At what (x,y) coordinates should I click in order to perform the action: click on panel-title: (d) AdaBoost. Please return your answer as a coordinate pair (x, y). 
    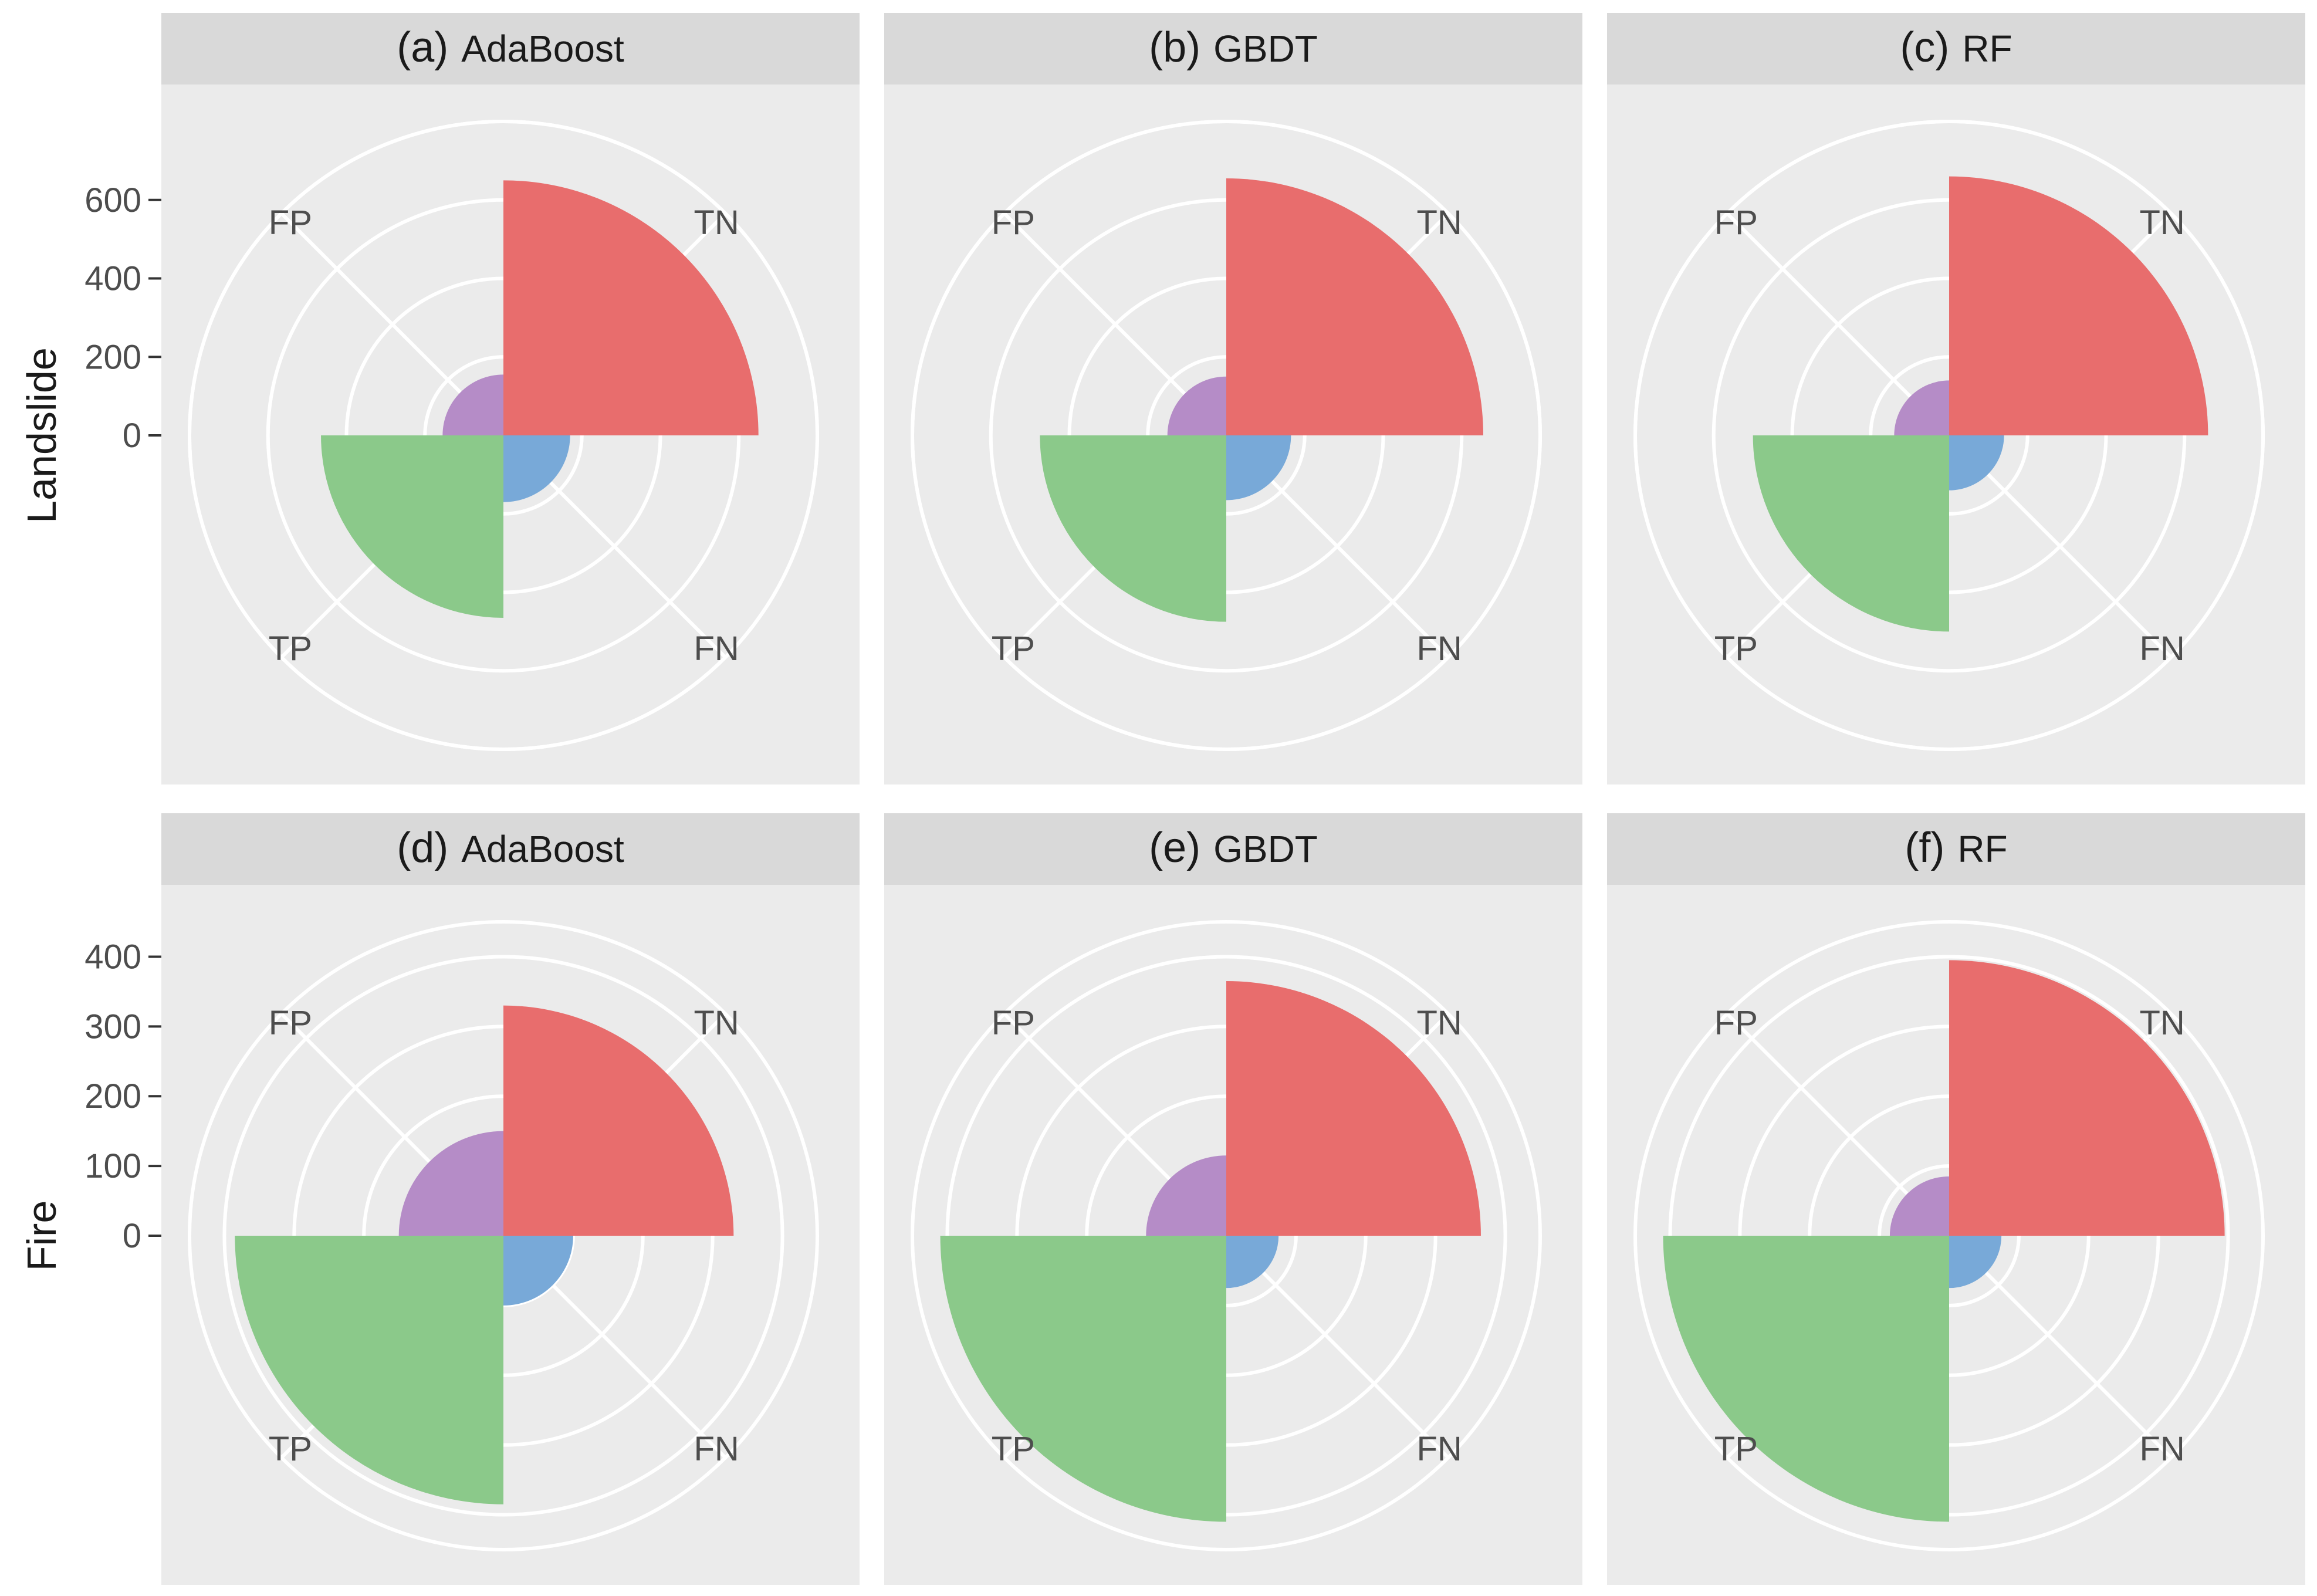
    Looking at the image, I should click on (510, 847).